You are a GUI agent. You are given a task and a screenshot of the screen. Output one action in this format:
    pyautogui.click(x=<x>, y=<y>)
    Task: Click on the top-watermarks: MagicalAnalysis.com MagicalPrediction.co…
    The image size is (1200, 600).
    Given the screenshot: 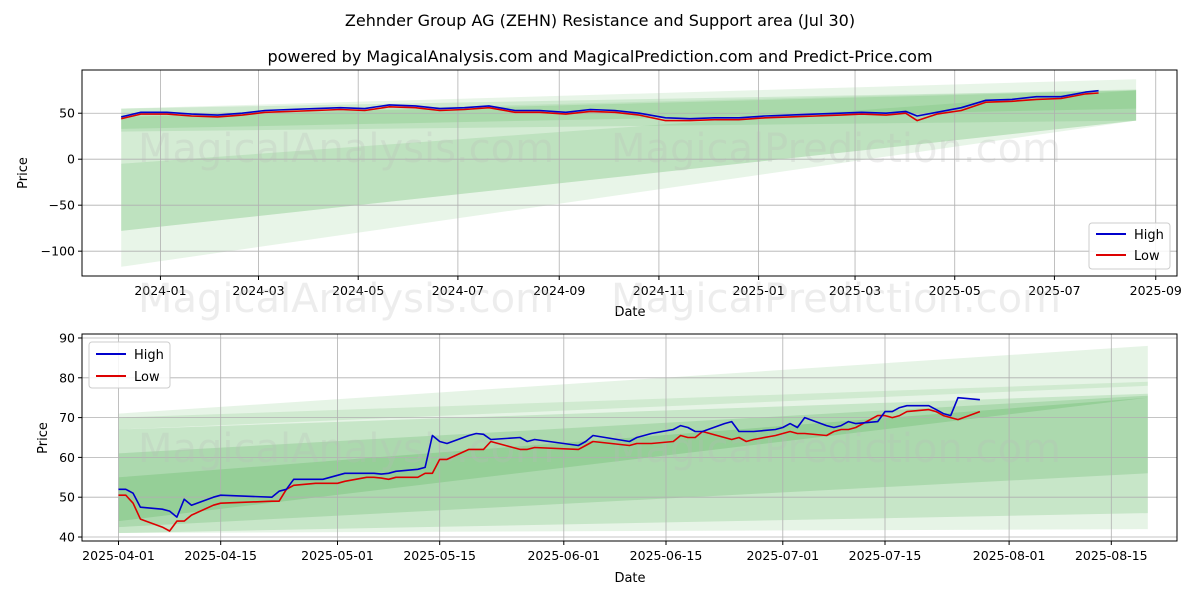 What is the action you would take?
    pyautogui.click(x=599, y=149)
    